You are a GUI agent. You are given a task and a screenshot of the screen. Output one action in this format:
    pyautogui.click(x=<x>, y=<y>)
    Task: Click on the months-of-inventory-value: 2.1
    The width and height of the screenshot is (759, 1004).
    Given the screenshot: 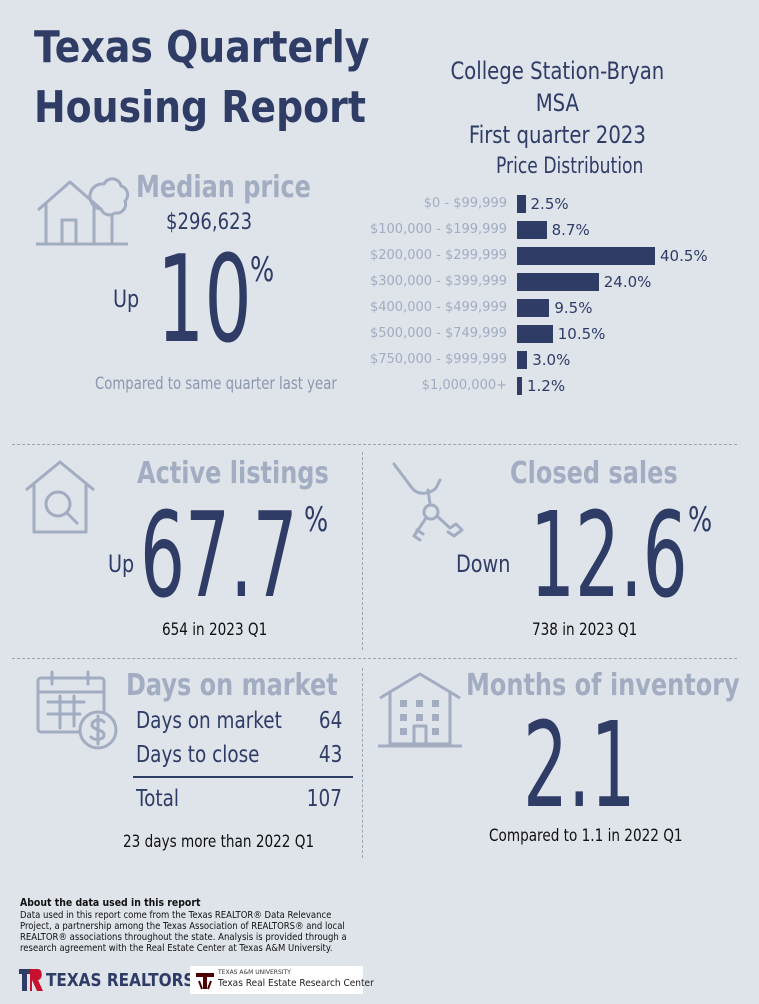 What is the action you would take?
    pyautogui.click(x=579, y=765)
    